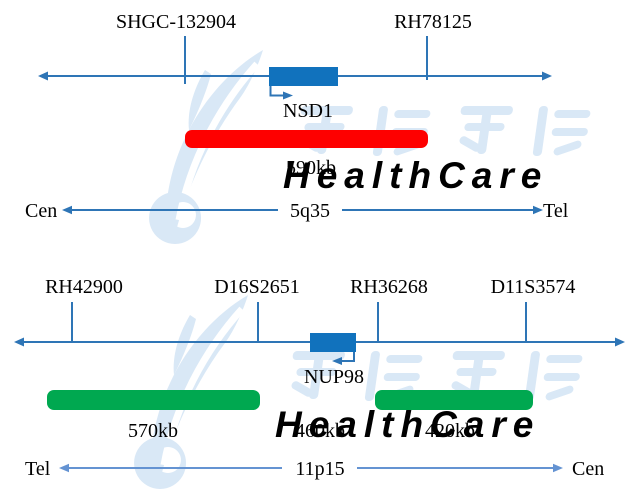 The image size is (637, 493). Describe the element at coordinates (153, 431) in the screenshot. I see `probe-size-label-570kb: 570kb` at that location.